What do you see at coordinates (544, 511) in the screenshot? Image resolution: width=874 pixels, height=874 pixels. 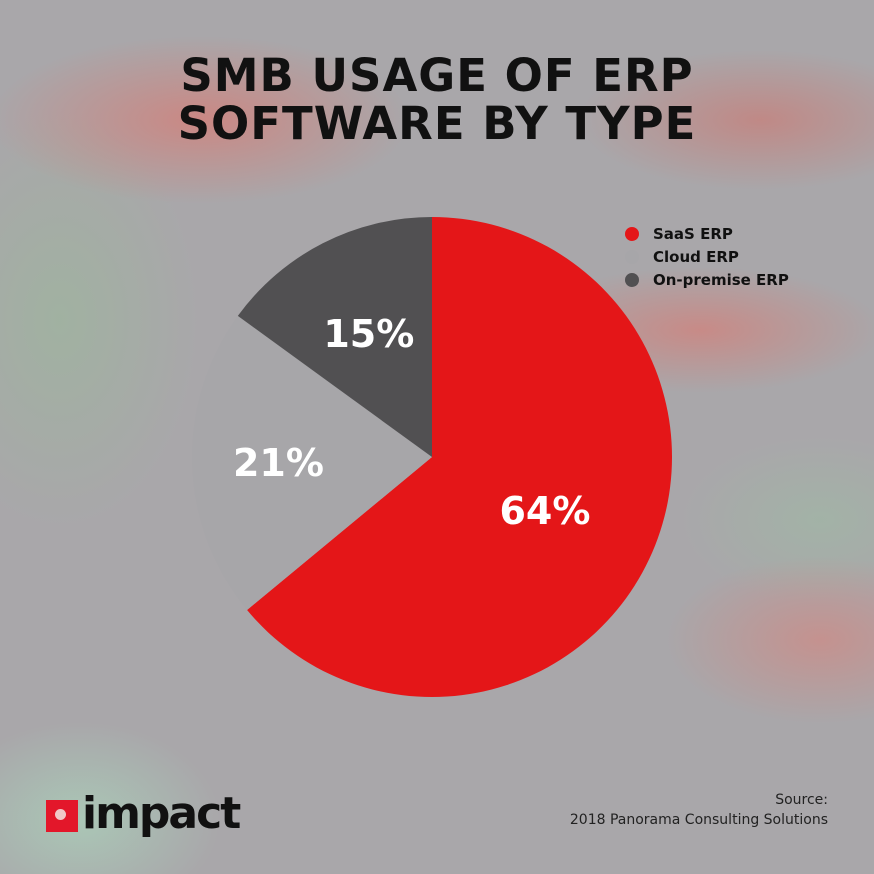 I see `data-label-saas: 64%` at bounding box center [544, 511].